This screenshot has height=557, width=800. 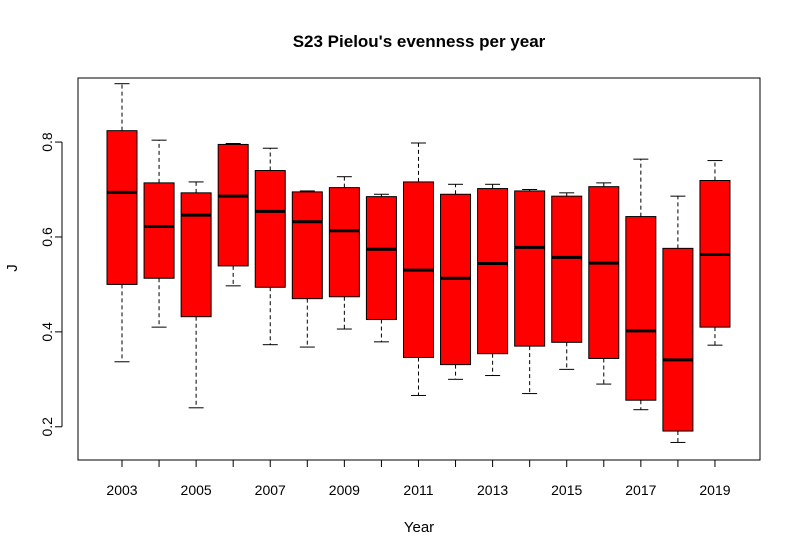 What do you see at coordinates (640, 490) in the screenshot?
I see `x-tick-label: 2017` at bounding box center [640, 490].